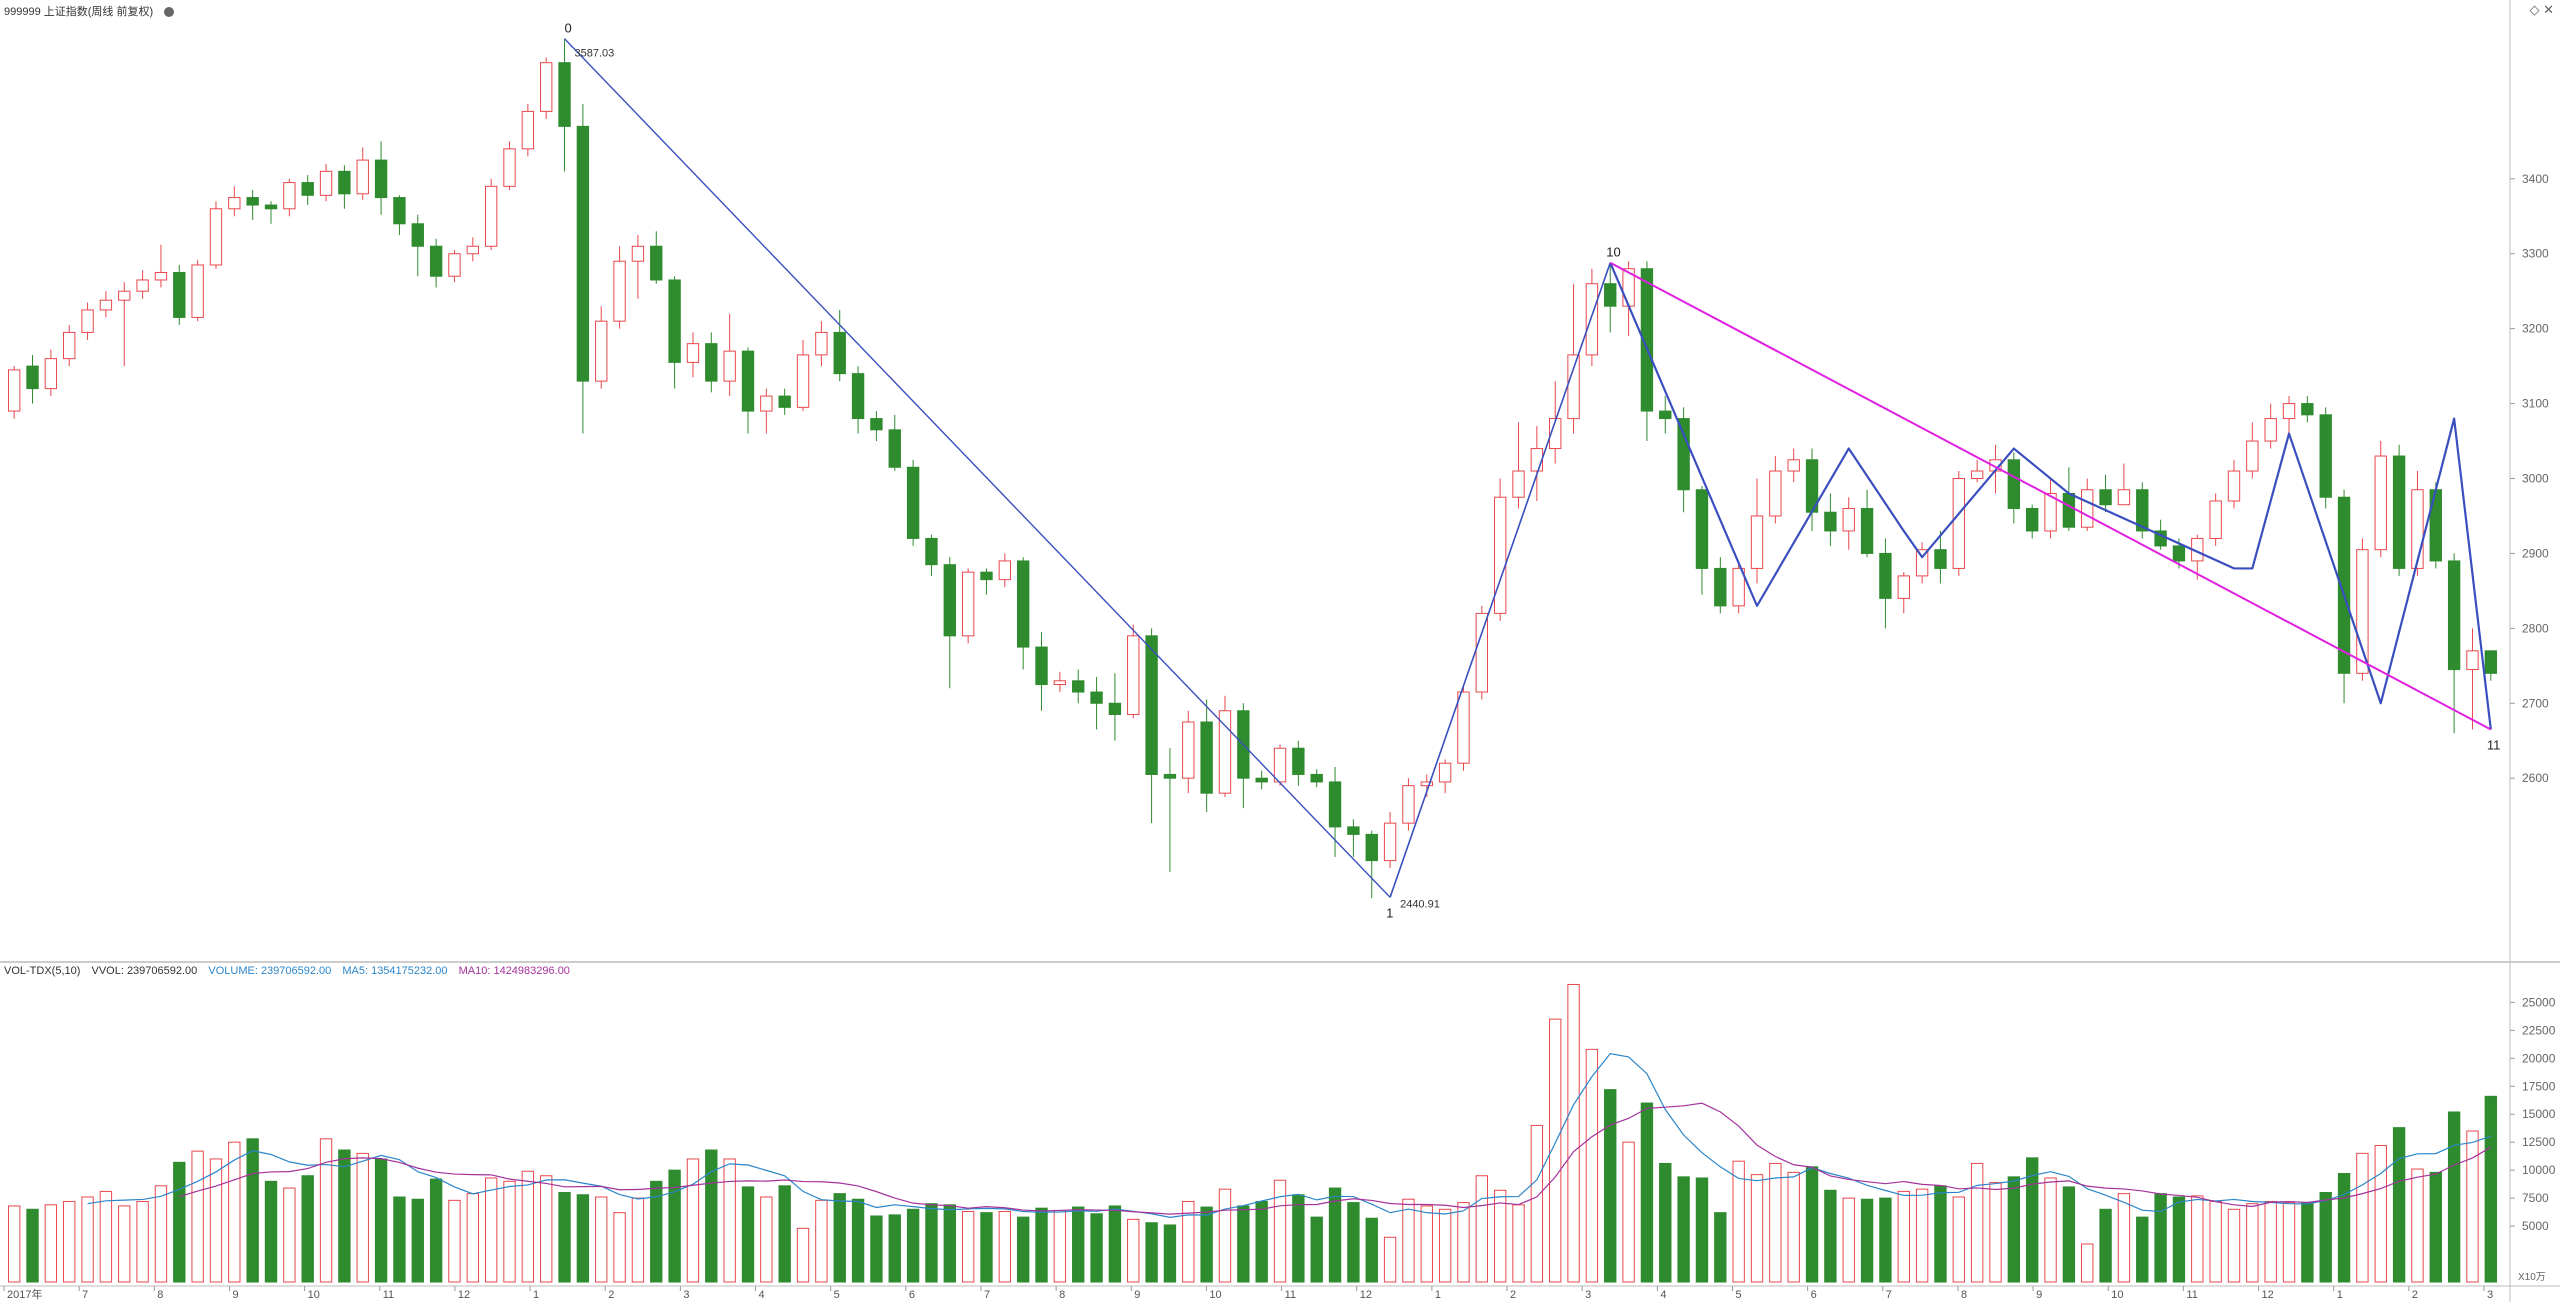 This screenshot has height=1302, width=2560. I want to click on diamond-icon: ◇, so click(2534, 9).